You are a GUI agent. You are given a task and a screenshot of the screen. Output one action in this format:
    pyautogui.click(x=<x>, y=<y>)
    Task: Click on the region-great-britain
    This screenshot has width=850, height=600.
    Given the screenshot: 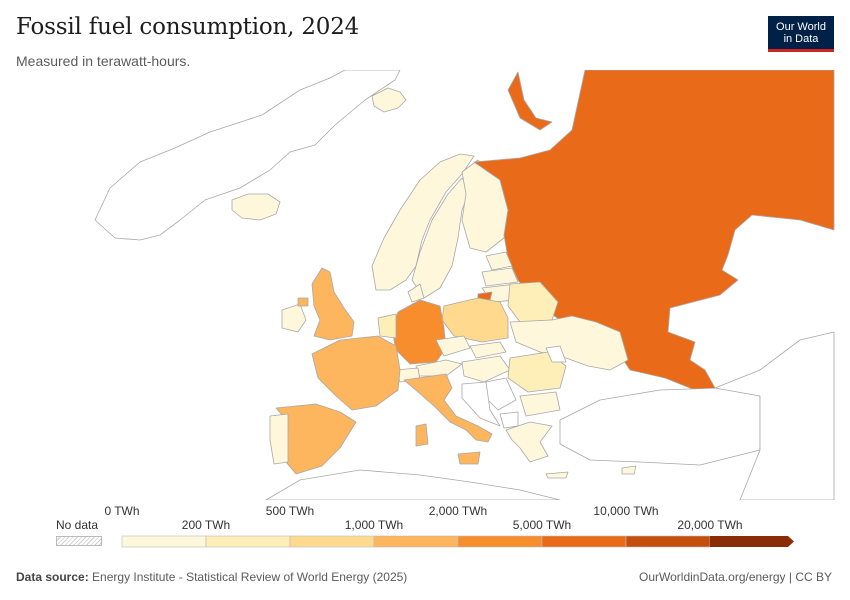 What is the action you would take?
    pyautogui.click(x=333, y=304)
    